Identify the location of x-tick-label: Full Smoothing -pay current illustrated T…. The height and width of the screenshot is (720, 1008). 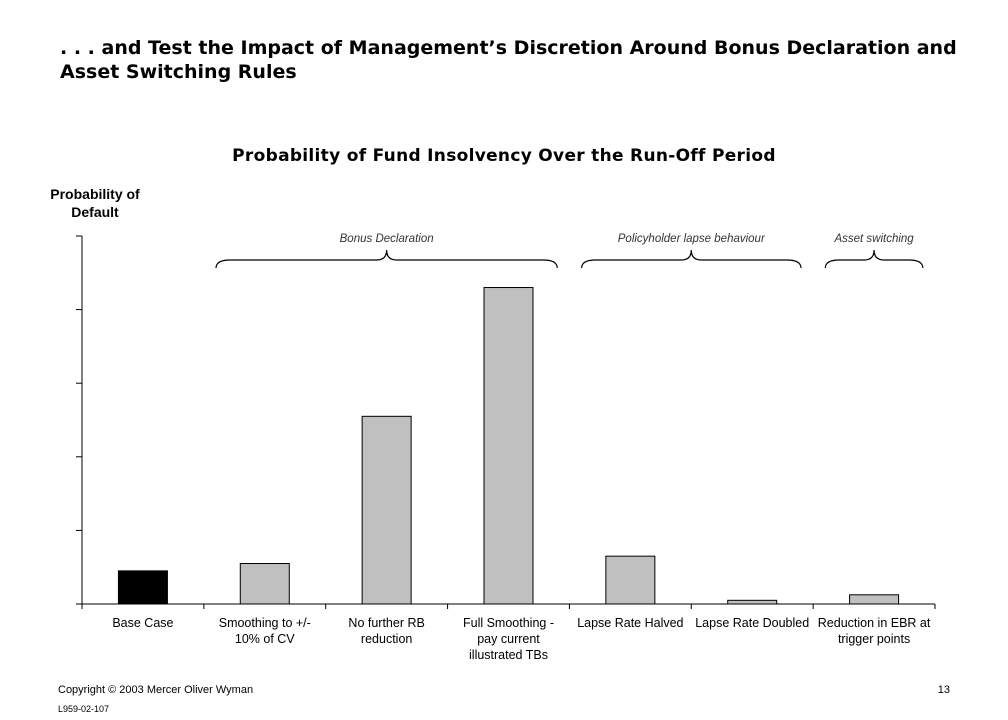
(508, 639).